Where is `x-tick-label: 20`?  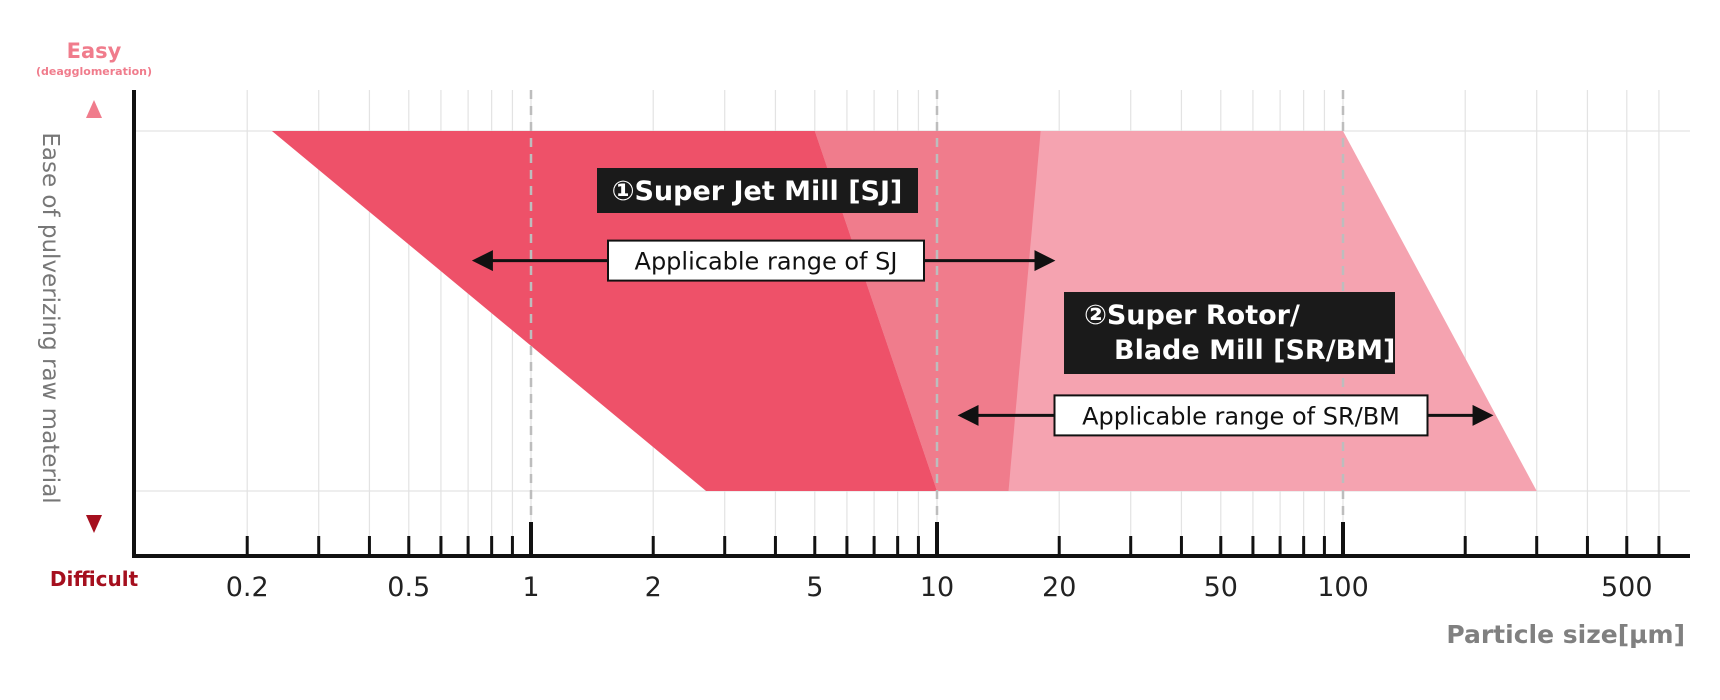 x-tick-label: 20 is located at coordinates (1059, 587).